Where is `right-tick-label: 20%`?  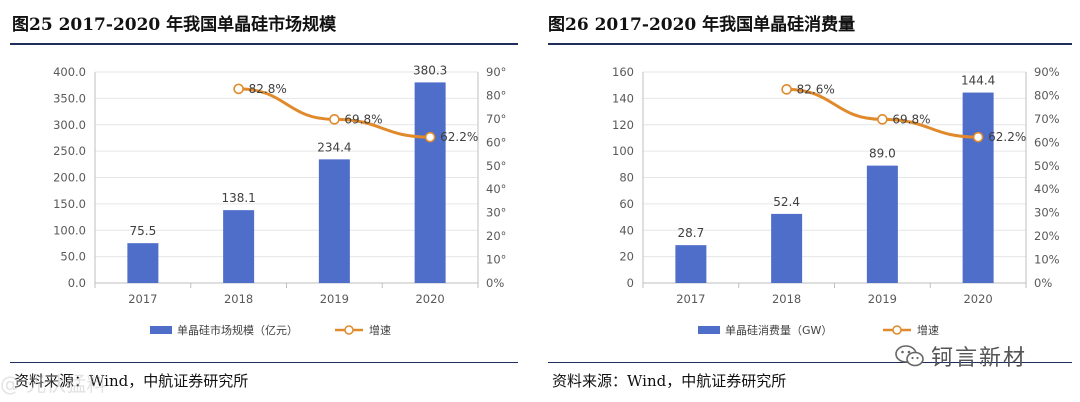 right-tick-label: 20% is located at coordinates (1047, 236).